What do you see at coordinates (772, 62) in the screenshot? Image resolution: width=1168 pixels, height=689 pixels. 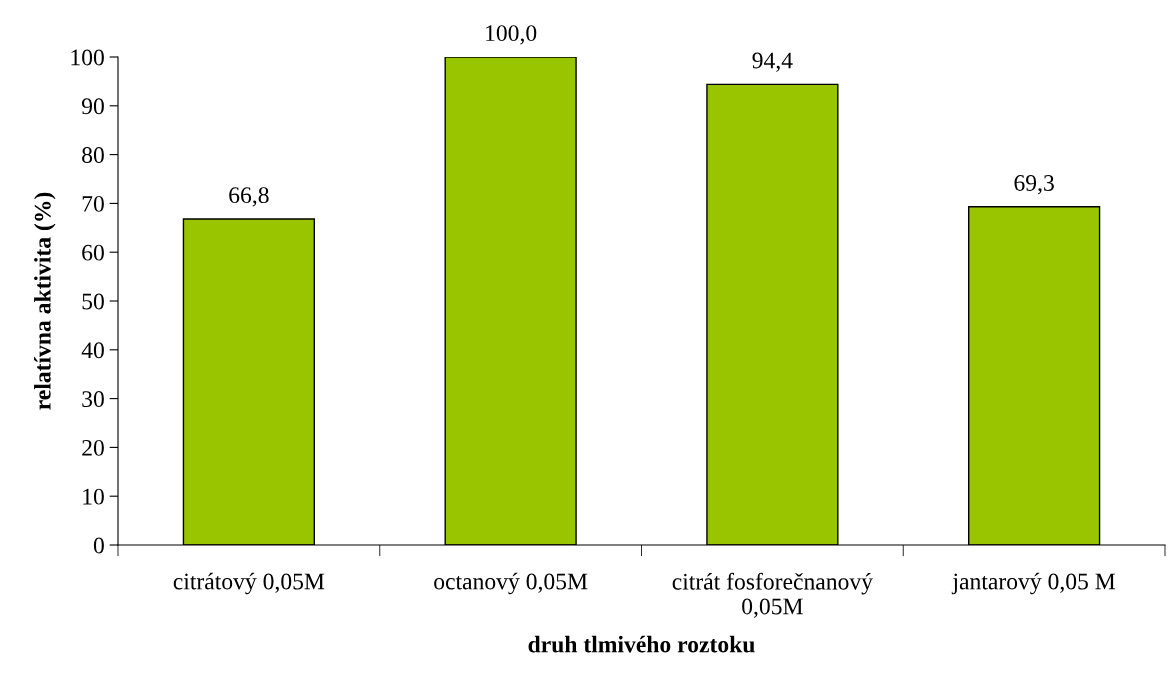 I see `data-label: 94,4` at bounding box center [772, 62].